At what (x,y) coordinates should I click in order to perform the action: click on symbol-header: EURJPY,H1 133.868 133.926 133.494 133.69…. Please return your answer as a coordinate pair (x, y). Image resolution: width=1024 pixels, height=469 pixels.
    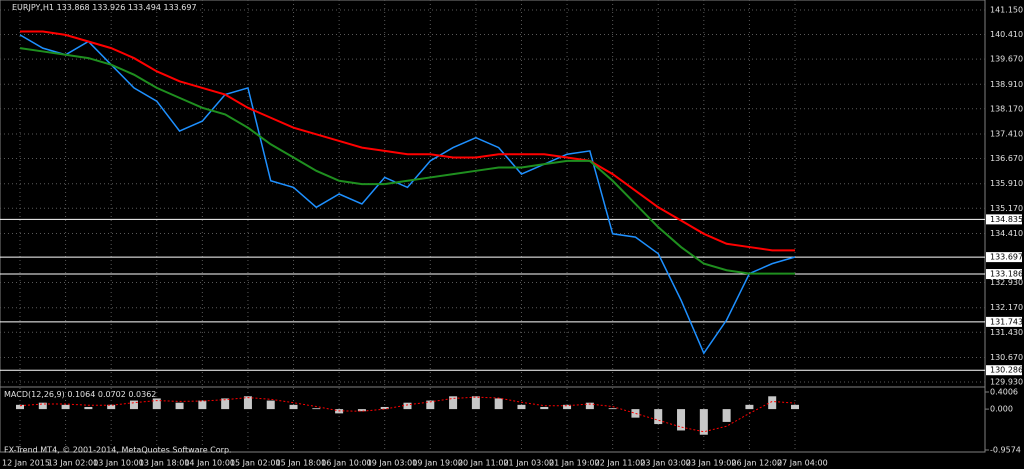
    Looking at the image, I should click on (104, 7).